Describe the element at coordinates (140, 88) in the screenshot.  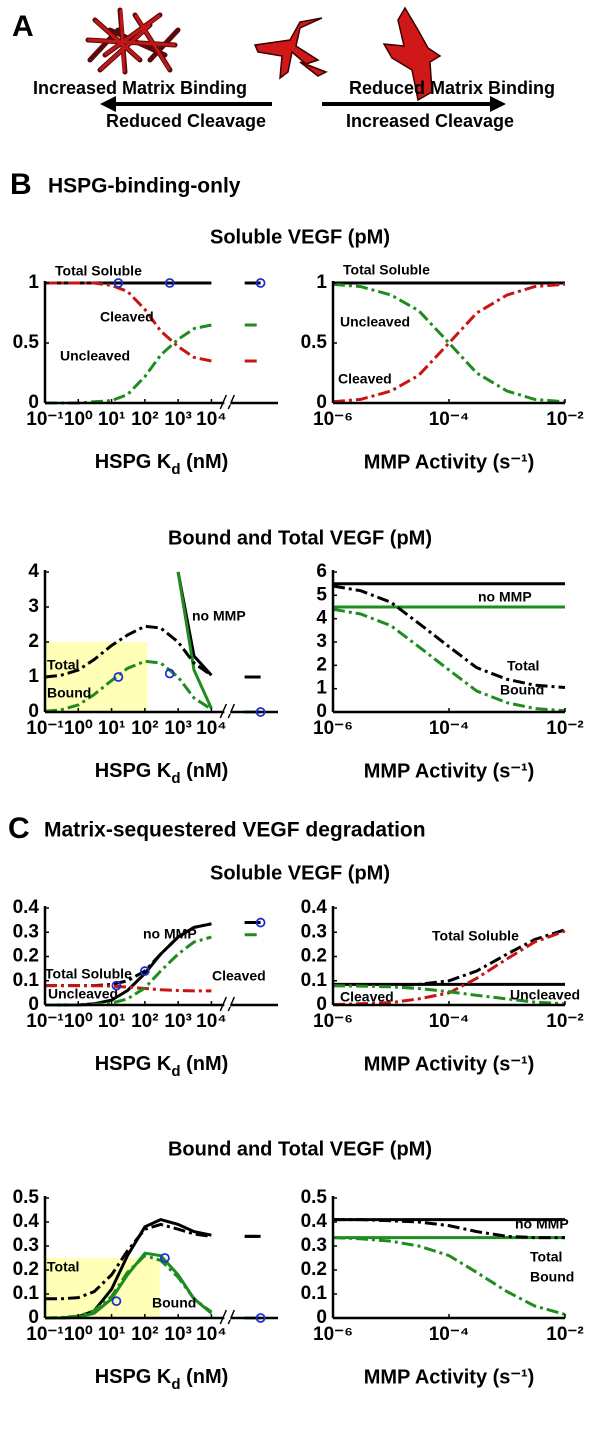
I see `arrow-text: Increased Matrix Binding` at that location.